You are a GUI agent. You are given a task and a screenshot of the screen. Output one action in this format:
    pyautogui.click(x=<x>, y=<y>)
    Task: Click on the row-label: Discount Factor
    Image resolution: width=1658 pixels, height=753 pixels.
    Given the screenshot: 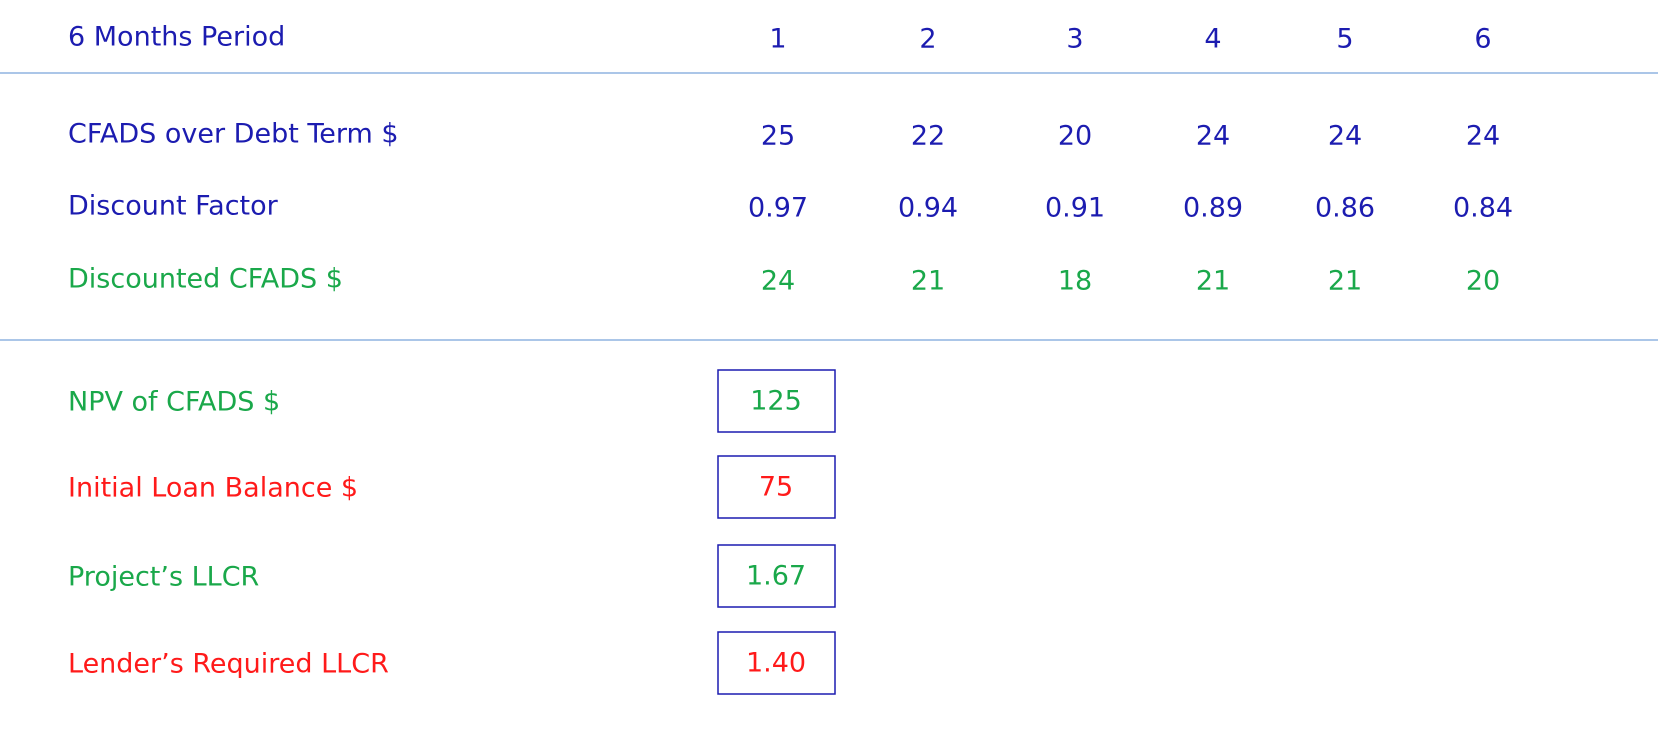 What is the action you would take?
    pyautogui.click(x=173, y=206)
    